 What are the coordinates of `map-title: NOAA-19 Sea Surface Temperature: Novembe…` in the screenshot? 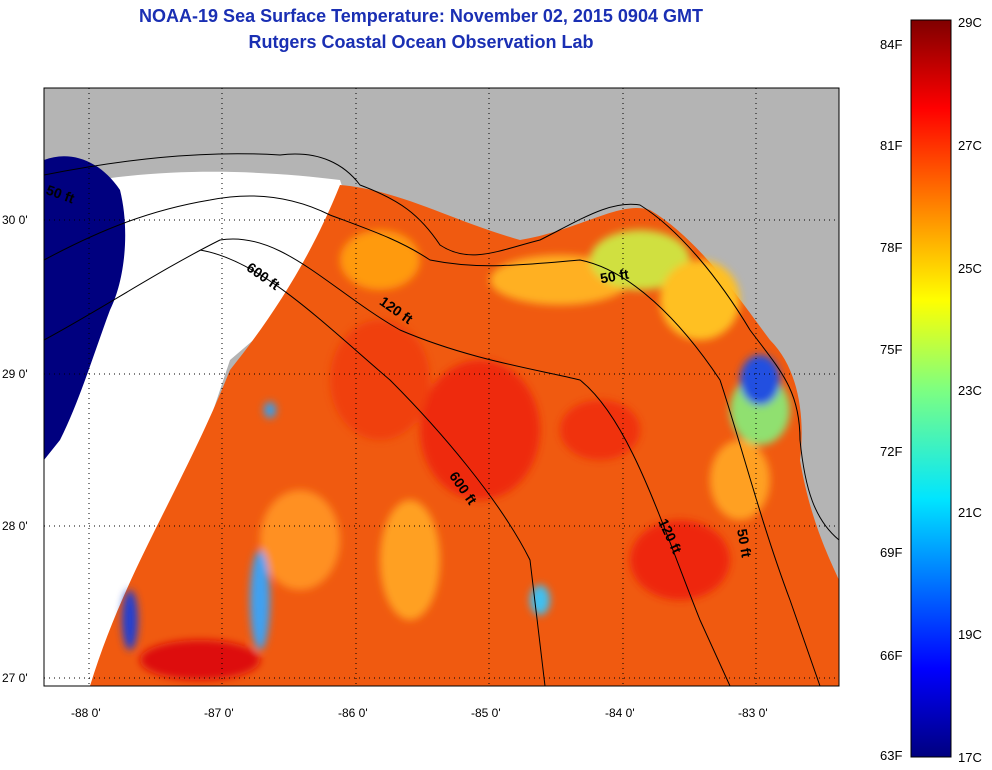 It's located at (421, 16).